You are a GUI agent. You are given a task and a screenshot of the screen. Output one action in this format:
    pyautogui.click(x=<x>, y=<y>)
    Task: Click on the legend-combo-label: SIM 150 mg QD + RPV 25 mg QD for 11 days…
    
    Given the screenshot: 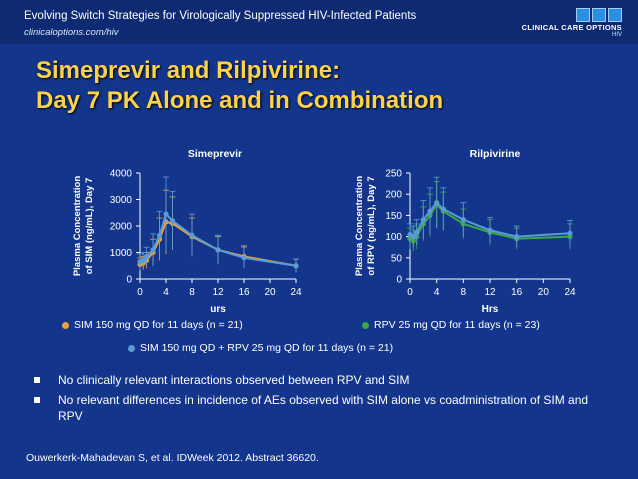 What is the action you would take?
    pyautogui.click(x=267, y=348)
    